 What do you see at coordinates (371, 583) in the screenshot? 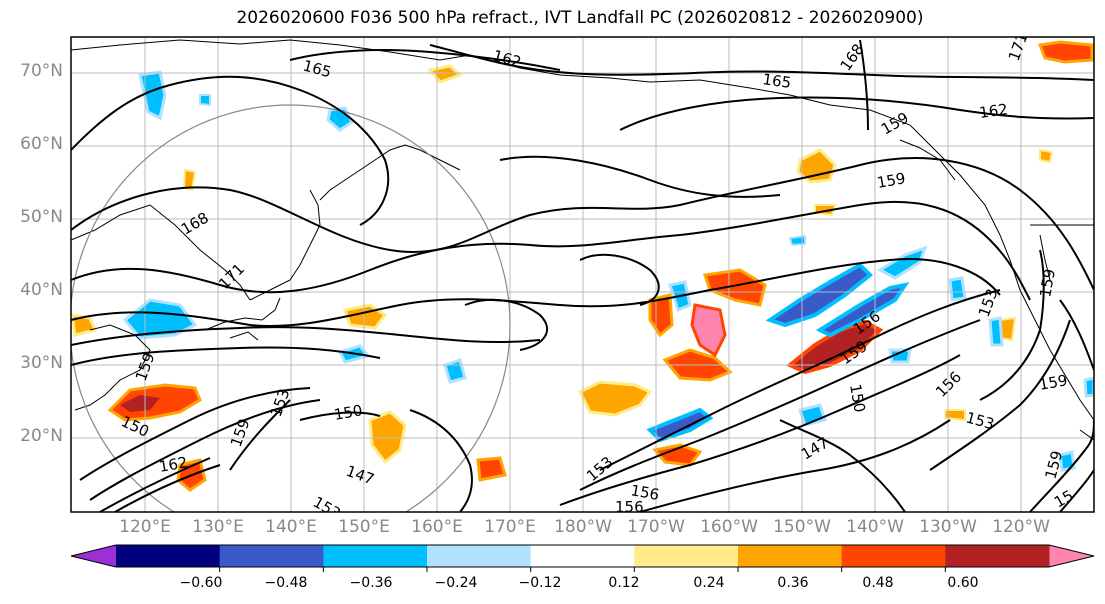
I see `colorbar-tick-label: −0.36` at bounding box center [371, 583].